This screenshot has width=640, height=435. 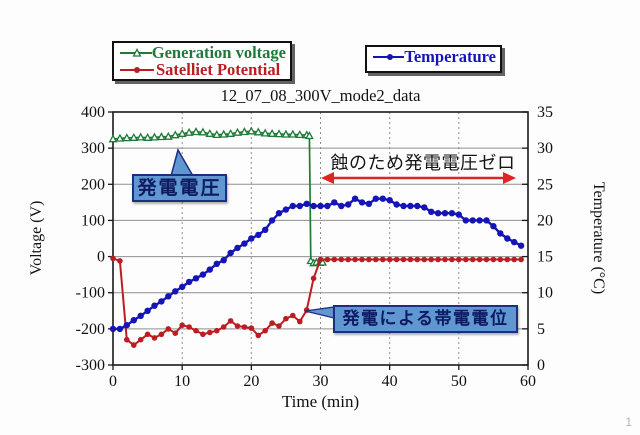 What do you see at coordinates (218, 52) in the screenshot?
I see `legend-label: Generation voltage` at bounding box center [218, 52].